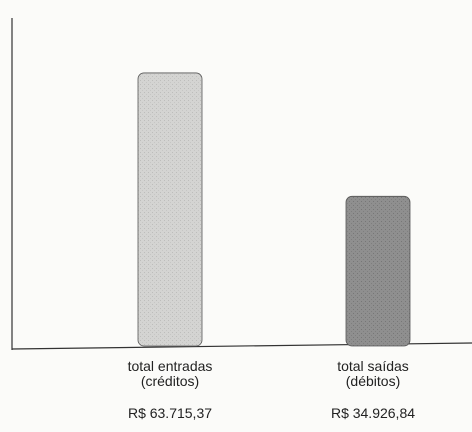 The image size is (472, 432). I want to click on value-label-0: R$ 63.715,37, so click(170, 413).